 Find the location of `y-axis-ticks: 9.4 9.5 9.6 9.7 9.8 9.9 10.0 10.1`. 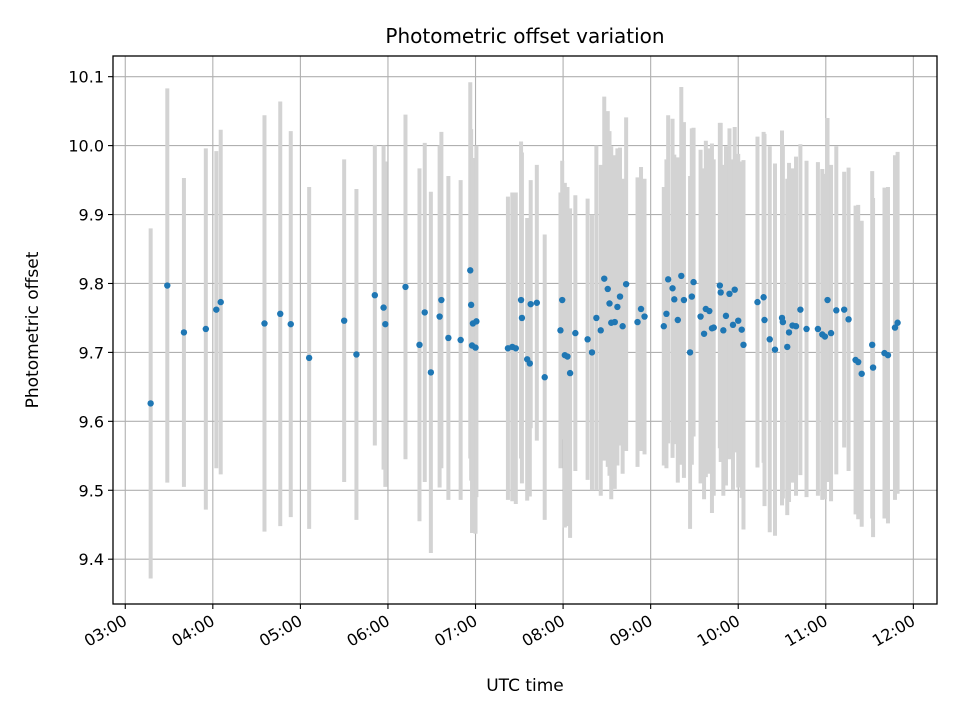

y-axis-ticks: 9.4 9.5 9.6 9.7 9.8 9.9 10.0 10.1 is located at coordinates (90, 318).